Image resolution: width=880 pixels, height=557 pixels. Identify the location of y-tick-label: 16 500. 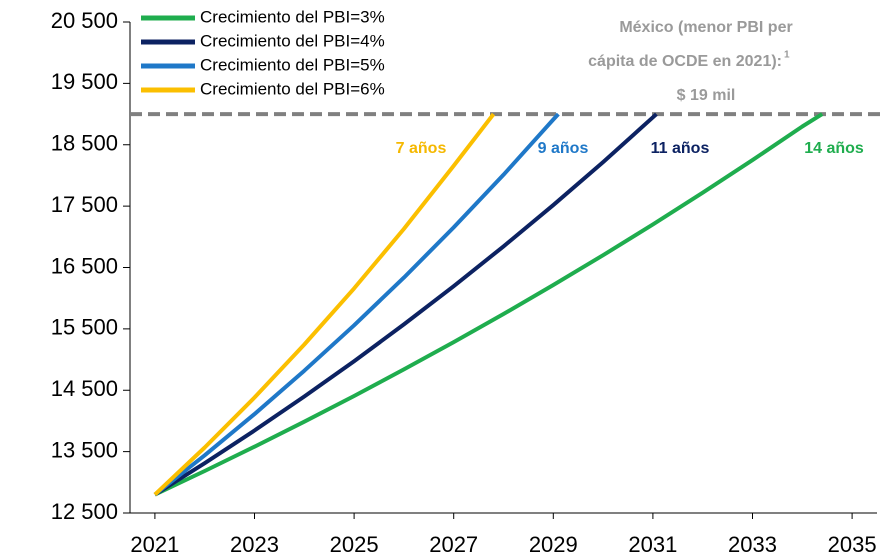
(84, 265).